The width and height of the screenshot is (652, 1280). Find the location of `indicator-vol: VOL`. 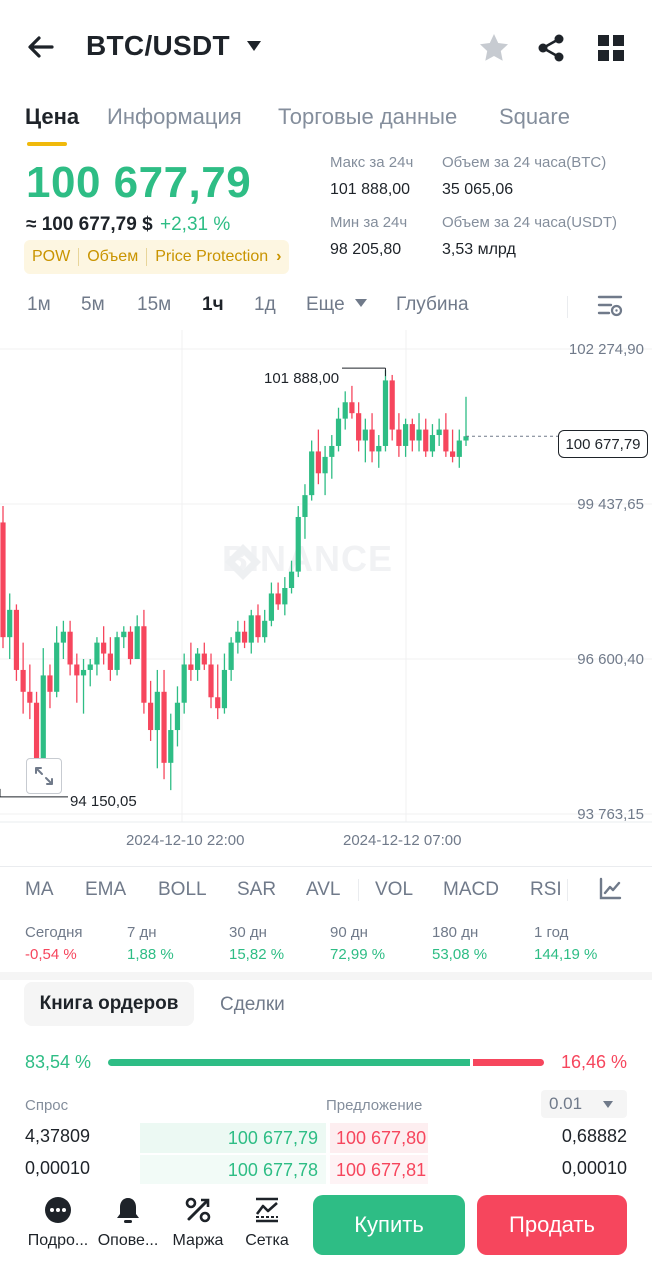

indicator-vol: VOL is located at coordinates (394, 889).